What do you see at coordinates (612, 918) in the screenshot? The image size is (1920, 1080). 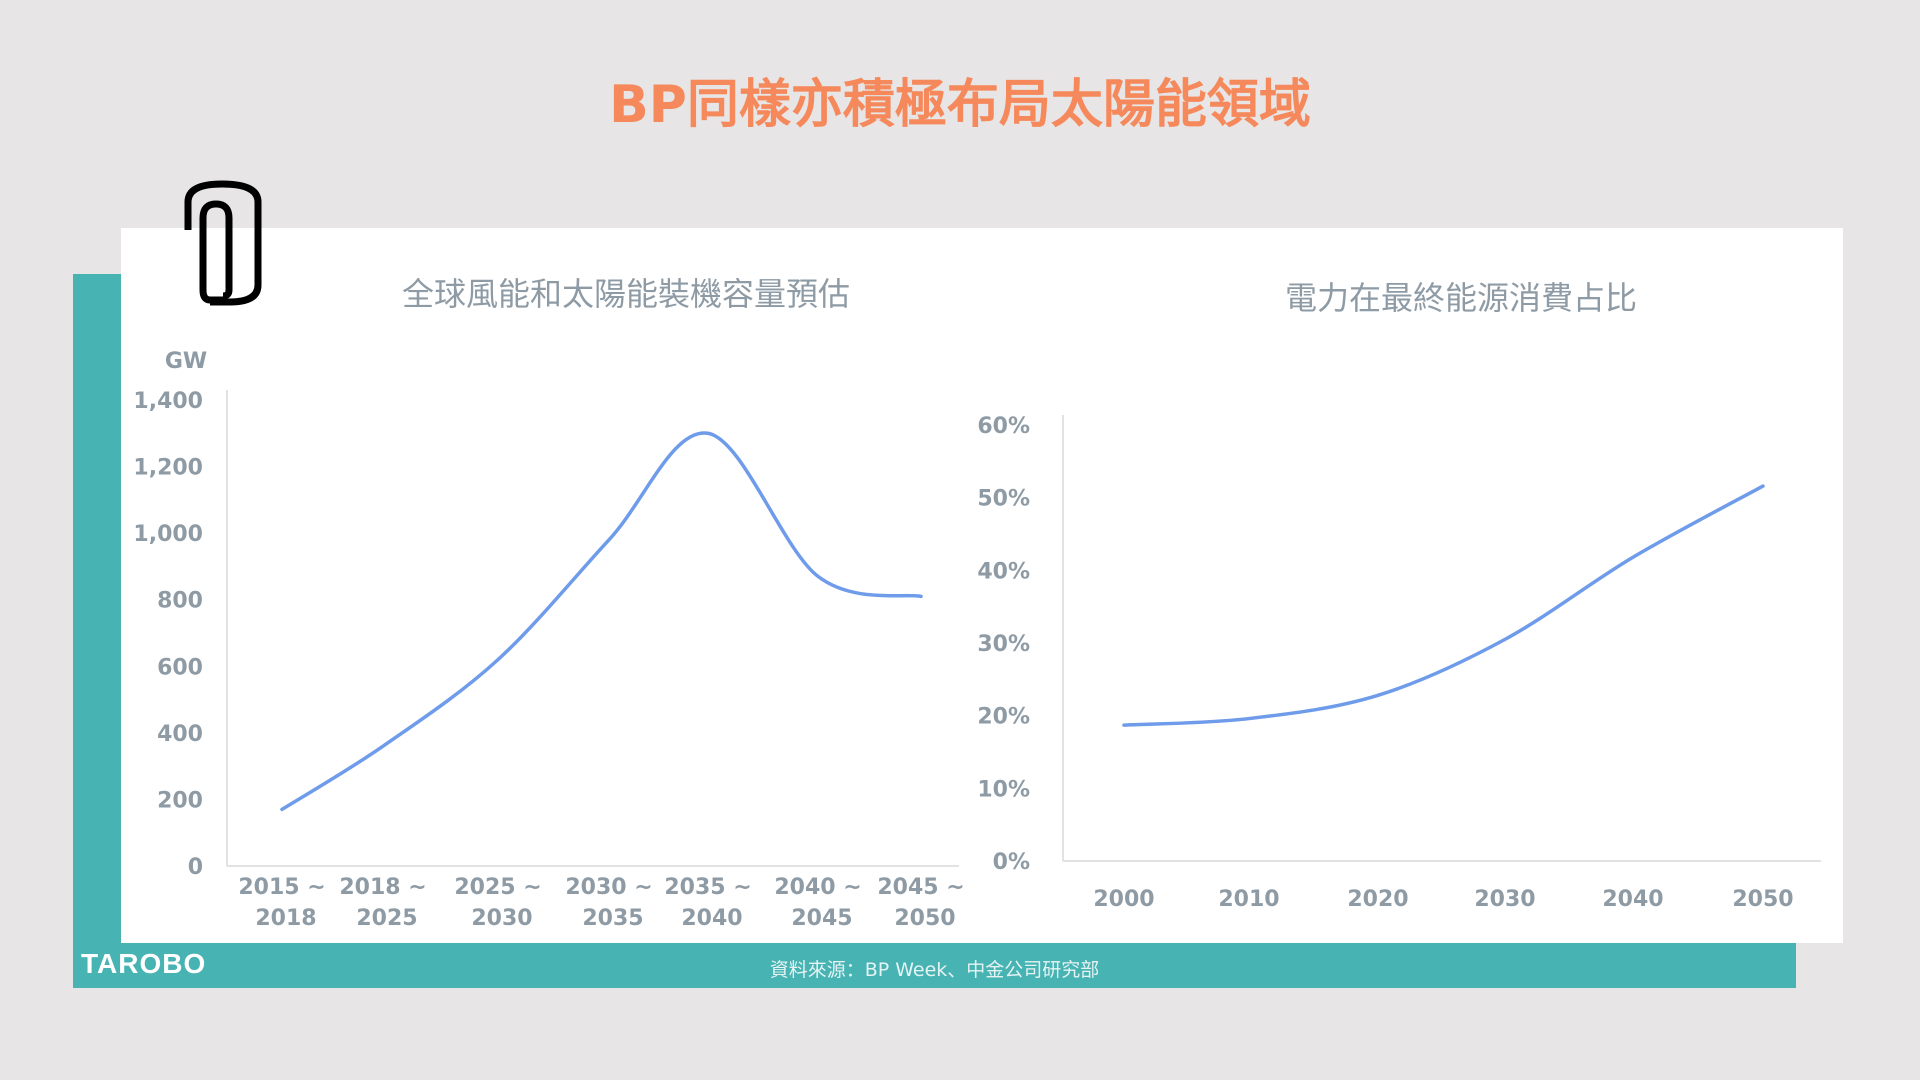 I see `x-tick-label: 2035` at bounding box center [612, 918].